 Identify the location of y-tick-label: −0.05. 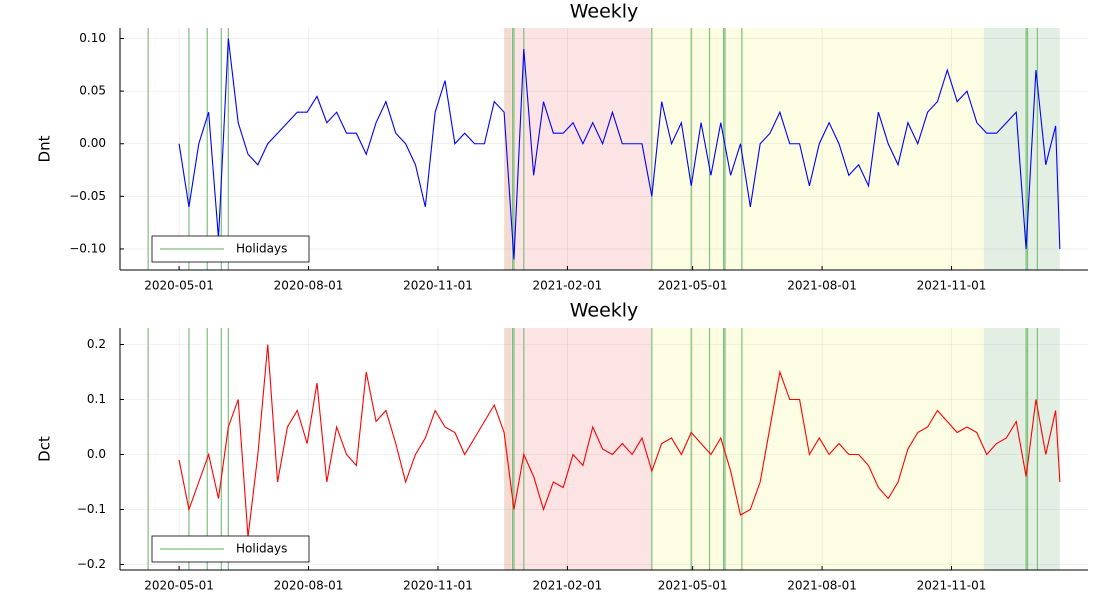
(87, 196).